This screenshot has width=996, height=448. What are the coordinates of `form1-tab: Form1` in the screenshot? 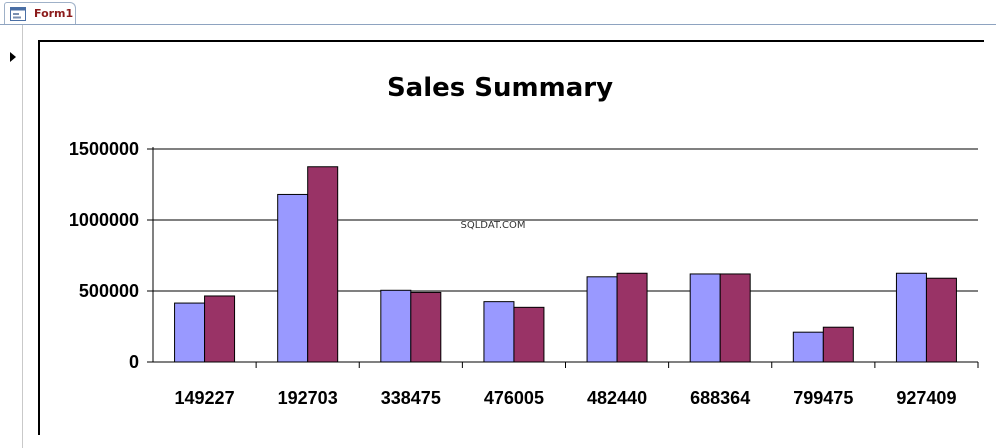 It's located at (40, 13).